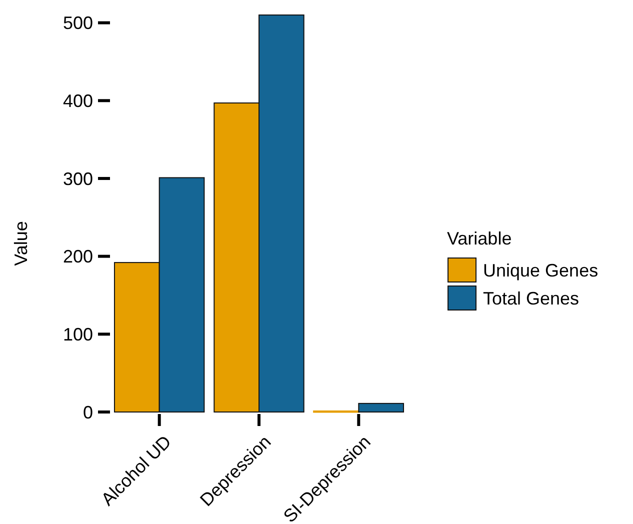 This screenshot has height=524, width=633. Describe the element at coordinates (540, 270) in the screenshot. I see `legend-label: Unique Genes` at that location.